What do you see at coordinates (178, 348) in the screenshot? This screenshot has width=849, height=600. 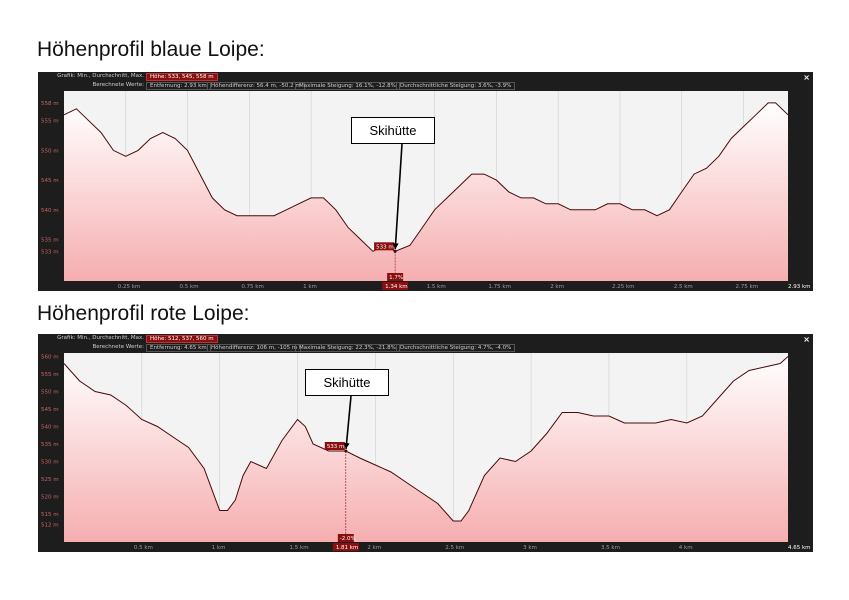 I see `distance-stat: Entfernung: 4.65 km` at bounding box center [178, 348].